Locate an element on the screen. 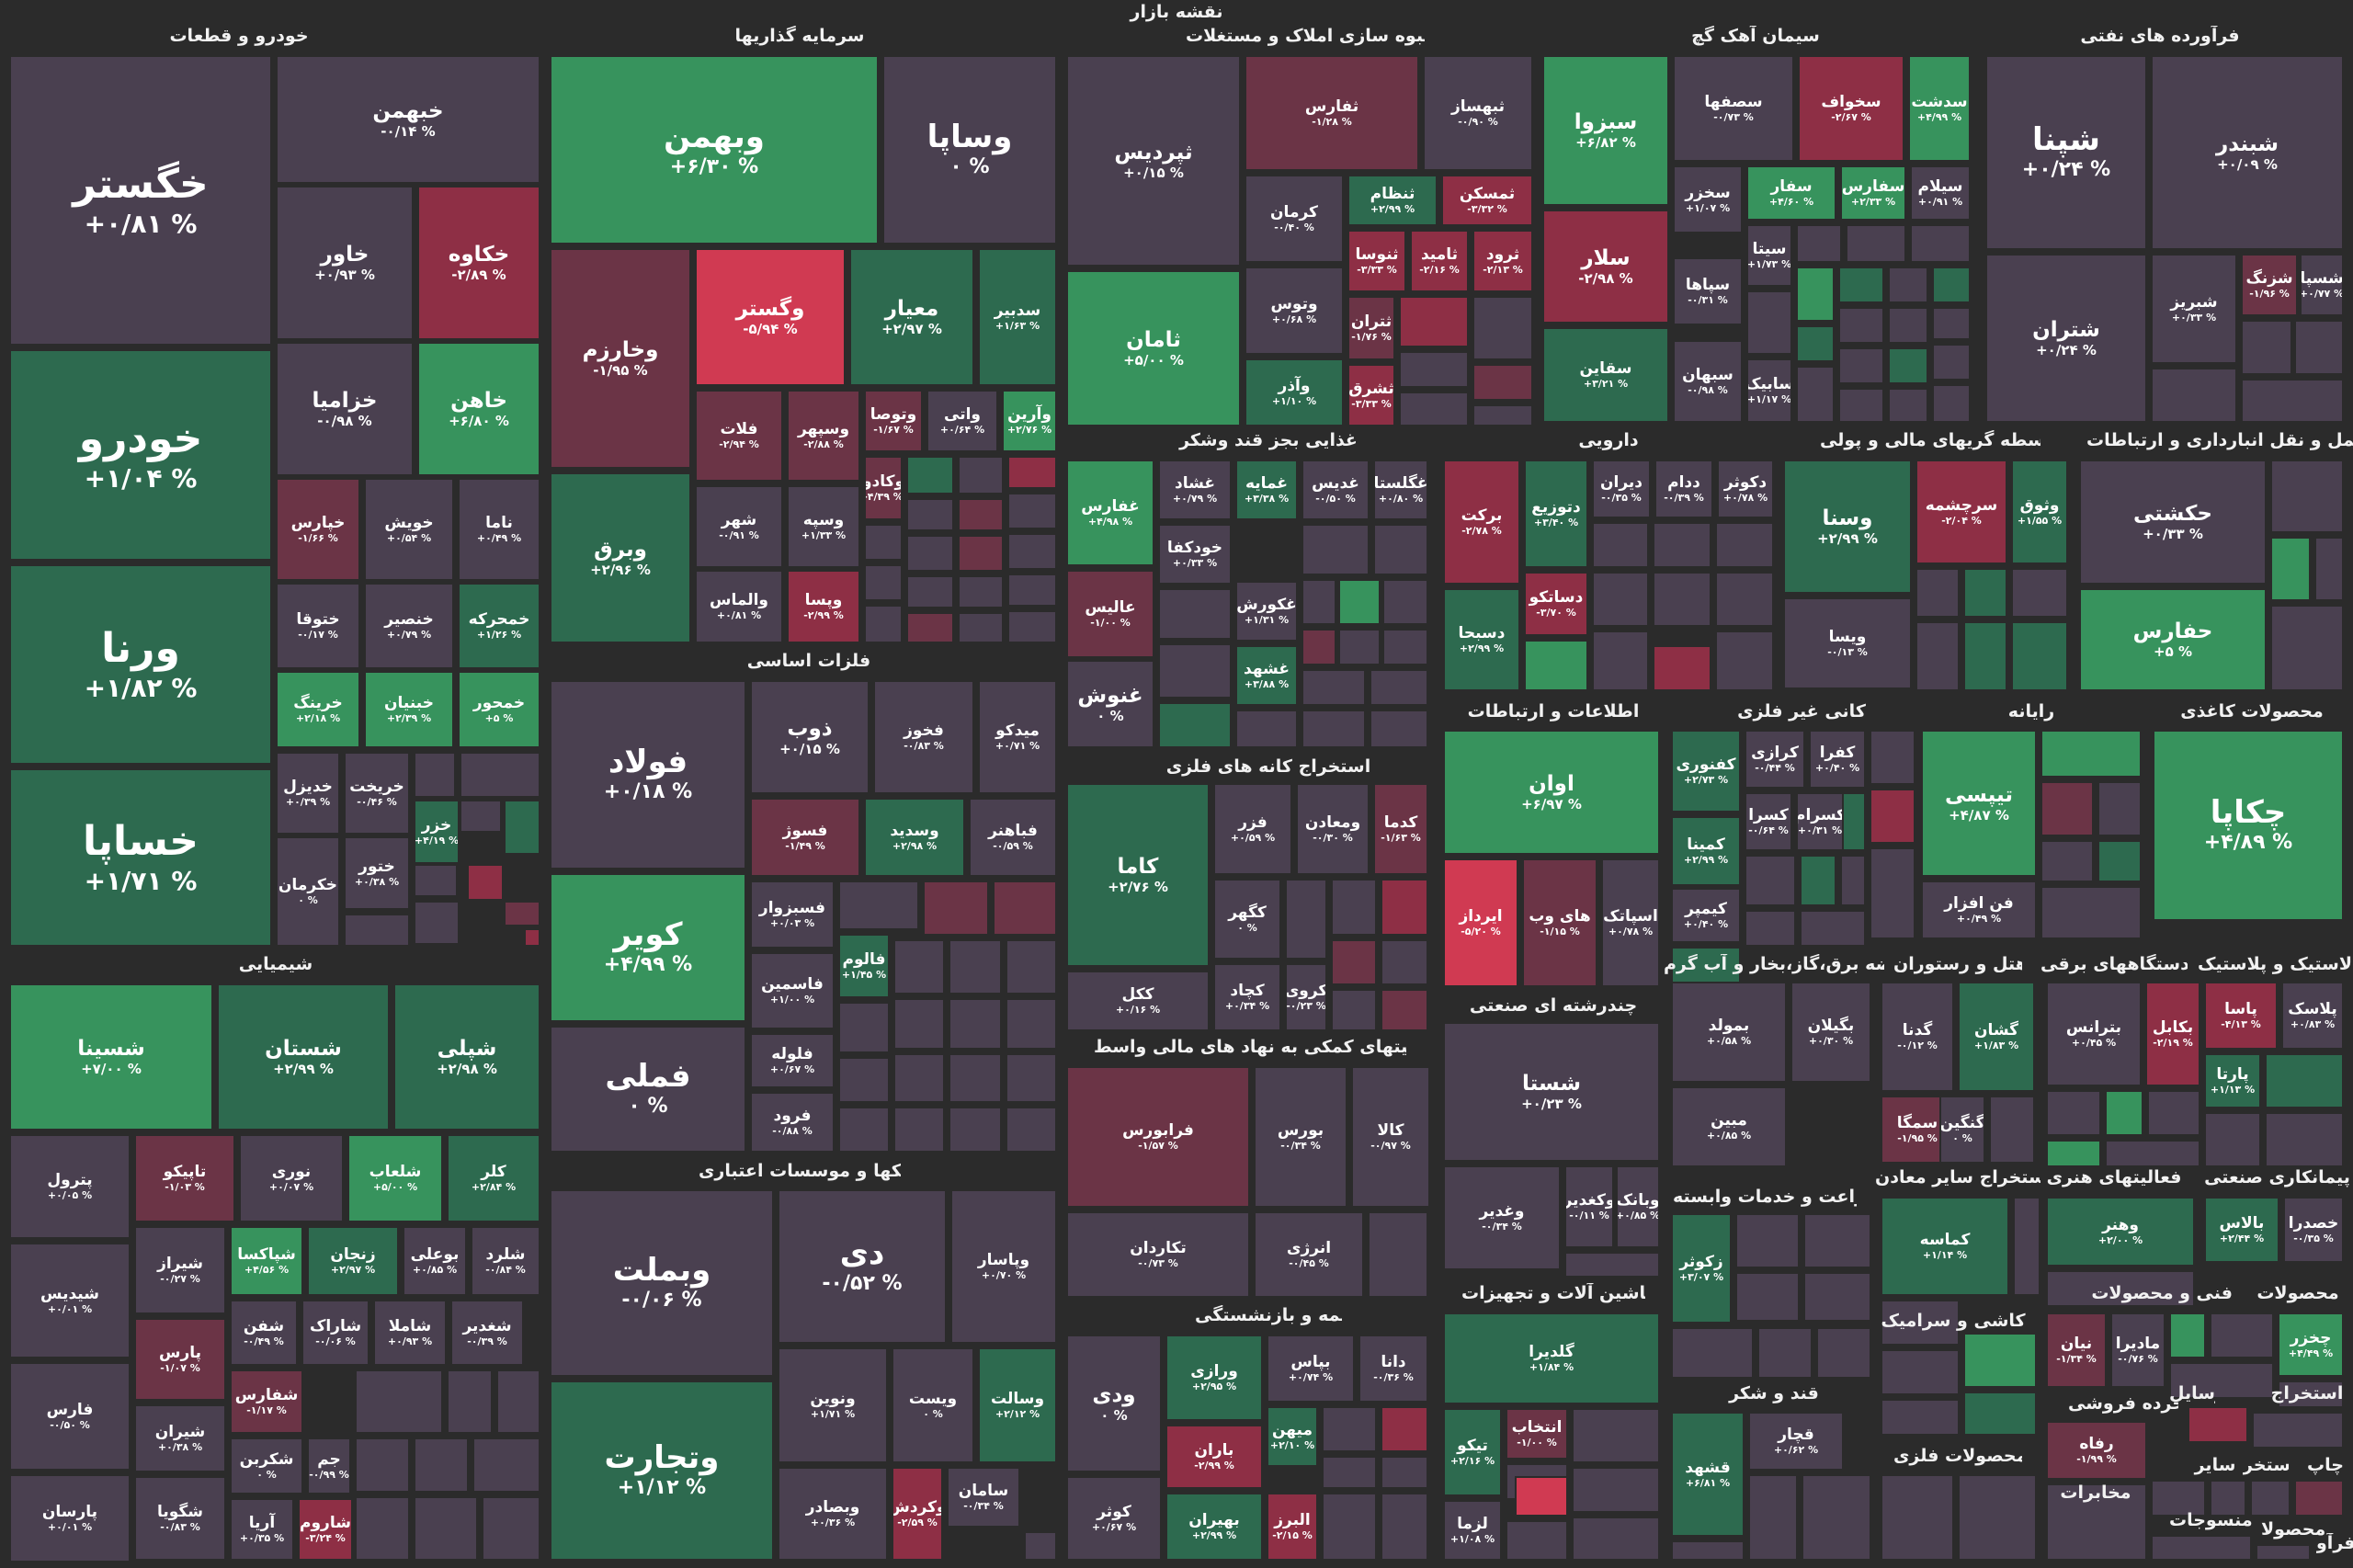 This screenshot has width=2353, height=1568. stock-tile: بورس -۰/۳۴ % is located at coordinates (1300, 1137).